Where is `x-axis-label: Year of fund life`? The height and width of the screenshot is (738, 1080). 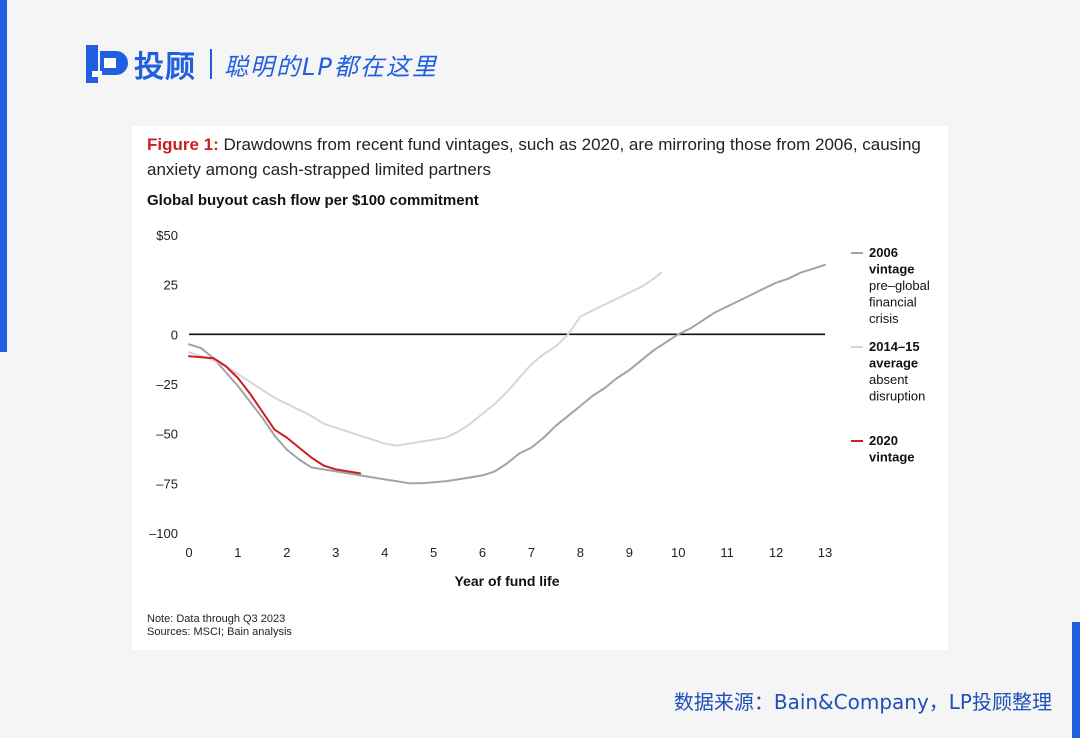
x-axis-label: Year of fund life is located at coordinates (506, 581).